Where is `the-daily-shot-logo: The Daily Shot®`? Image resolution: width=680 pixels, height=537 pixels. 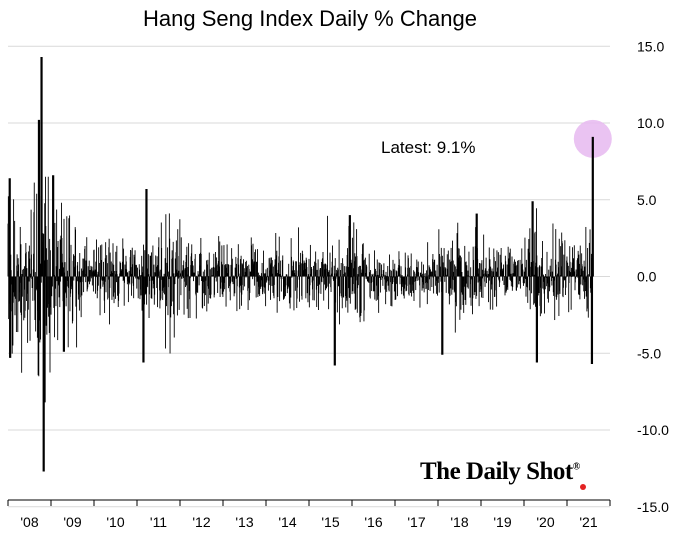 the-daily-shot-logo: The Daily Shot® is located at coordinates (500, 472).